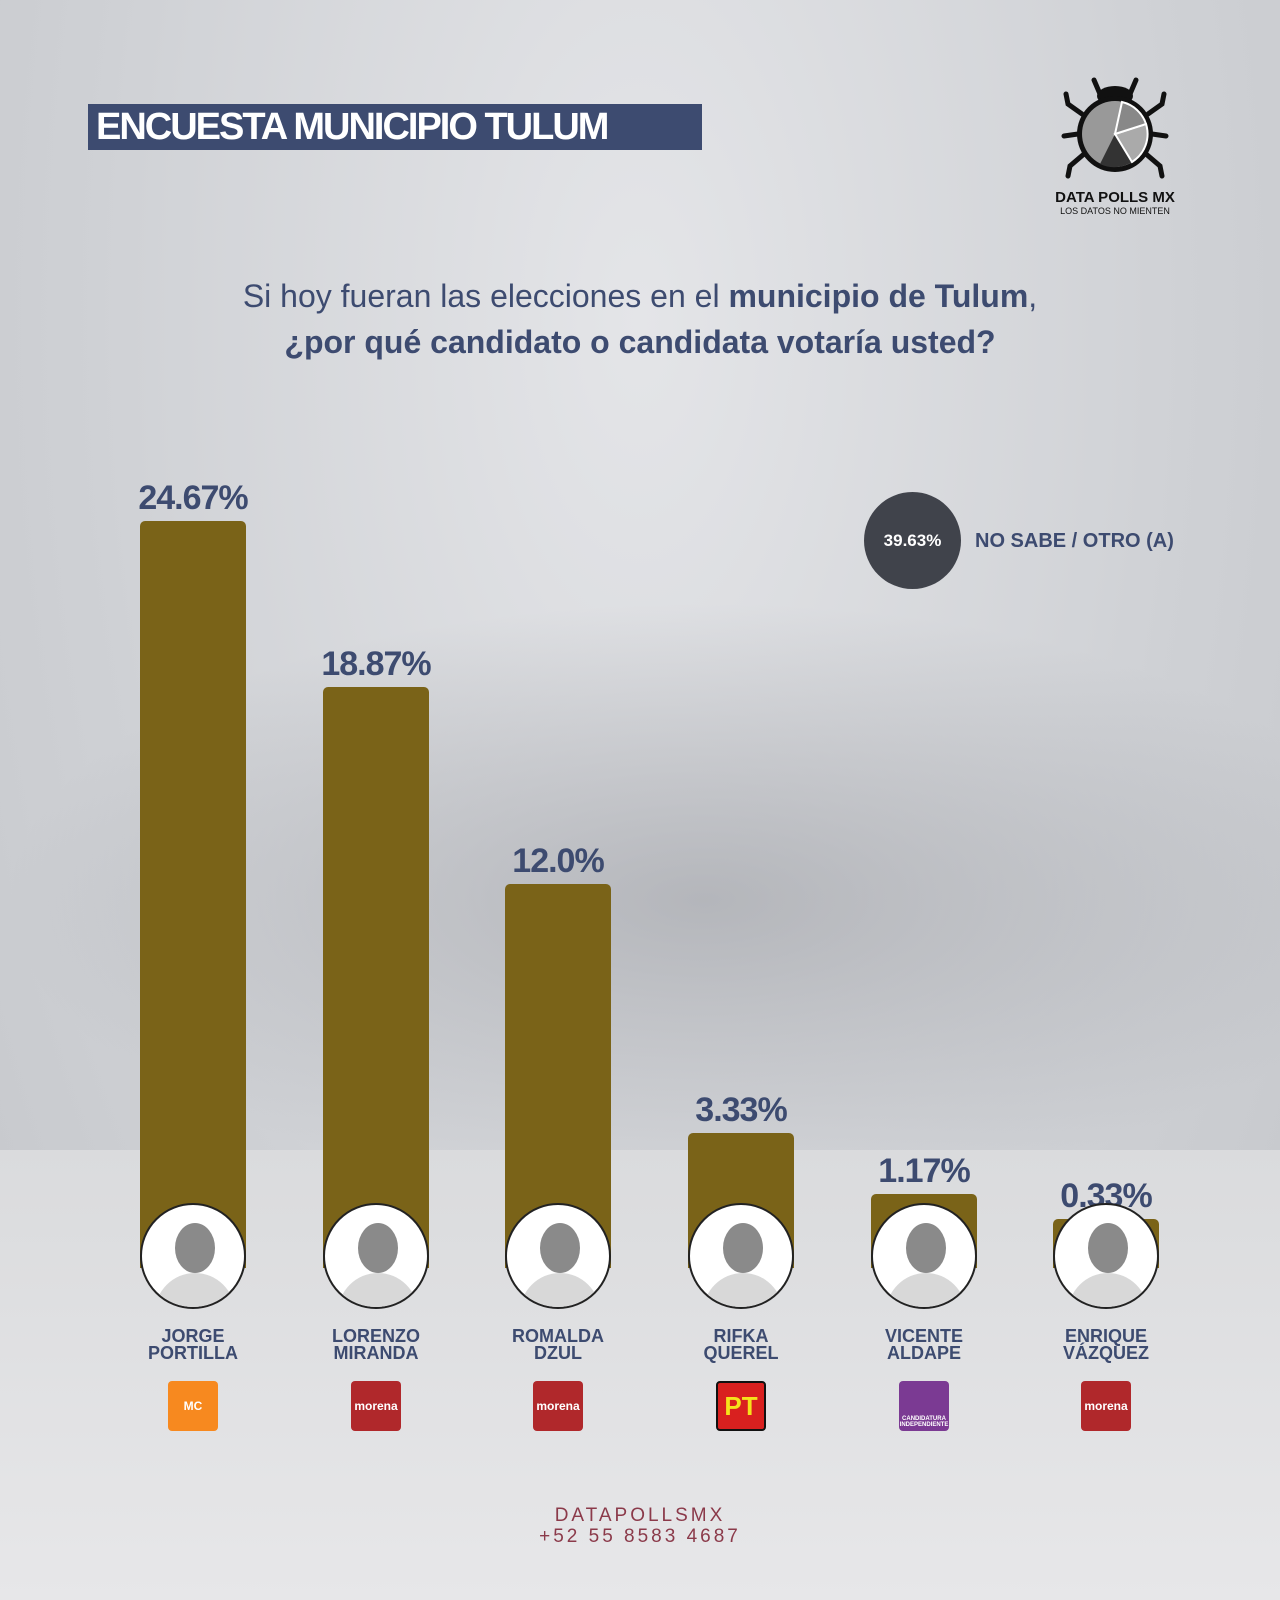  I want to click on party-logo-pt: PT, so click(741, 1406).